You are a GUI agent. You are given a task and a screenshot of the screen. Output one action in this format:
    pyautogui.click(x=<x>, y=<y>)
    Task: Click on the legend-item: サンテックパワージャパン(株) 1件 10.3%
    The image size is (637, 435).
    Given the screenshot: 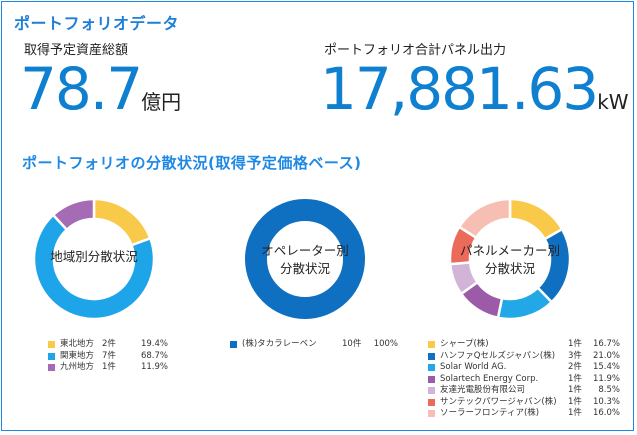 What is the action you would take?
    pyautogui.click(x=524, y=403)
    